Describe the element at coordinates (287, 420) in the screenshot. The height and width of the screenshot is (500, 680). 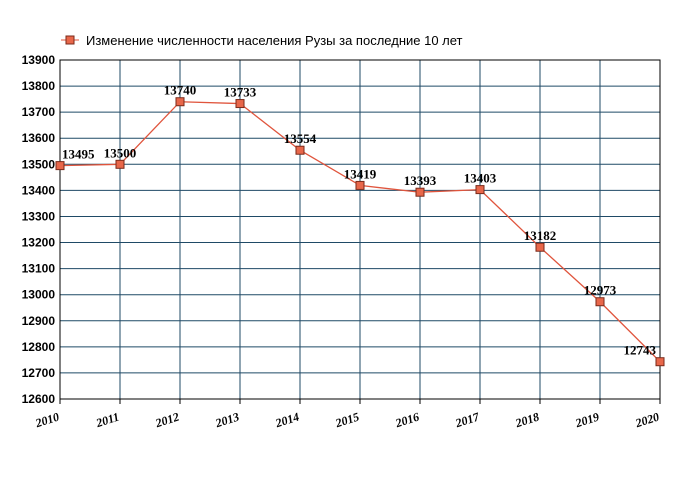
I see `x-tick-label: 2014` at that location.